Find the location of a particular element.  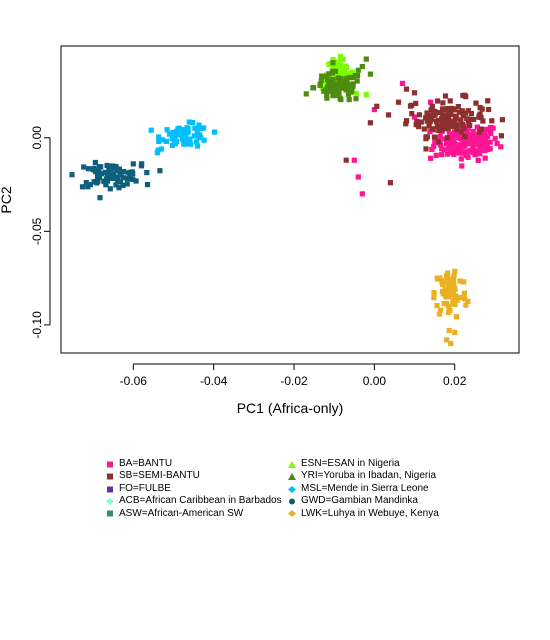

legend-label: GWD=Gambian Mandinka is located at coordinates (359, 501).